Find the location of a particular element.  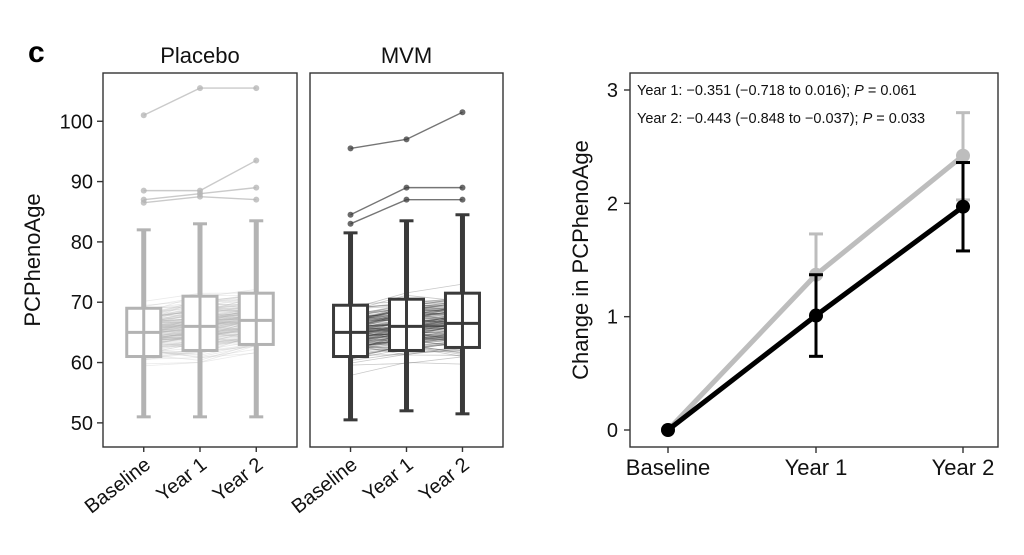

stat-annotation-p-value: = 0.061 is located at coordinates (890, 91).